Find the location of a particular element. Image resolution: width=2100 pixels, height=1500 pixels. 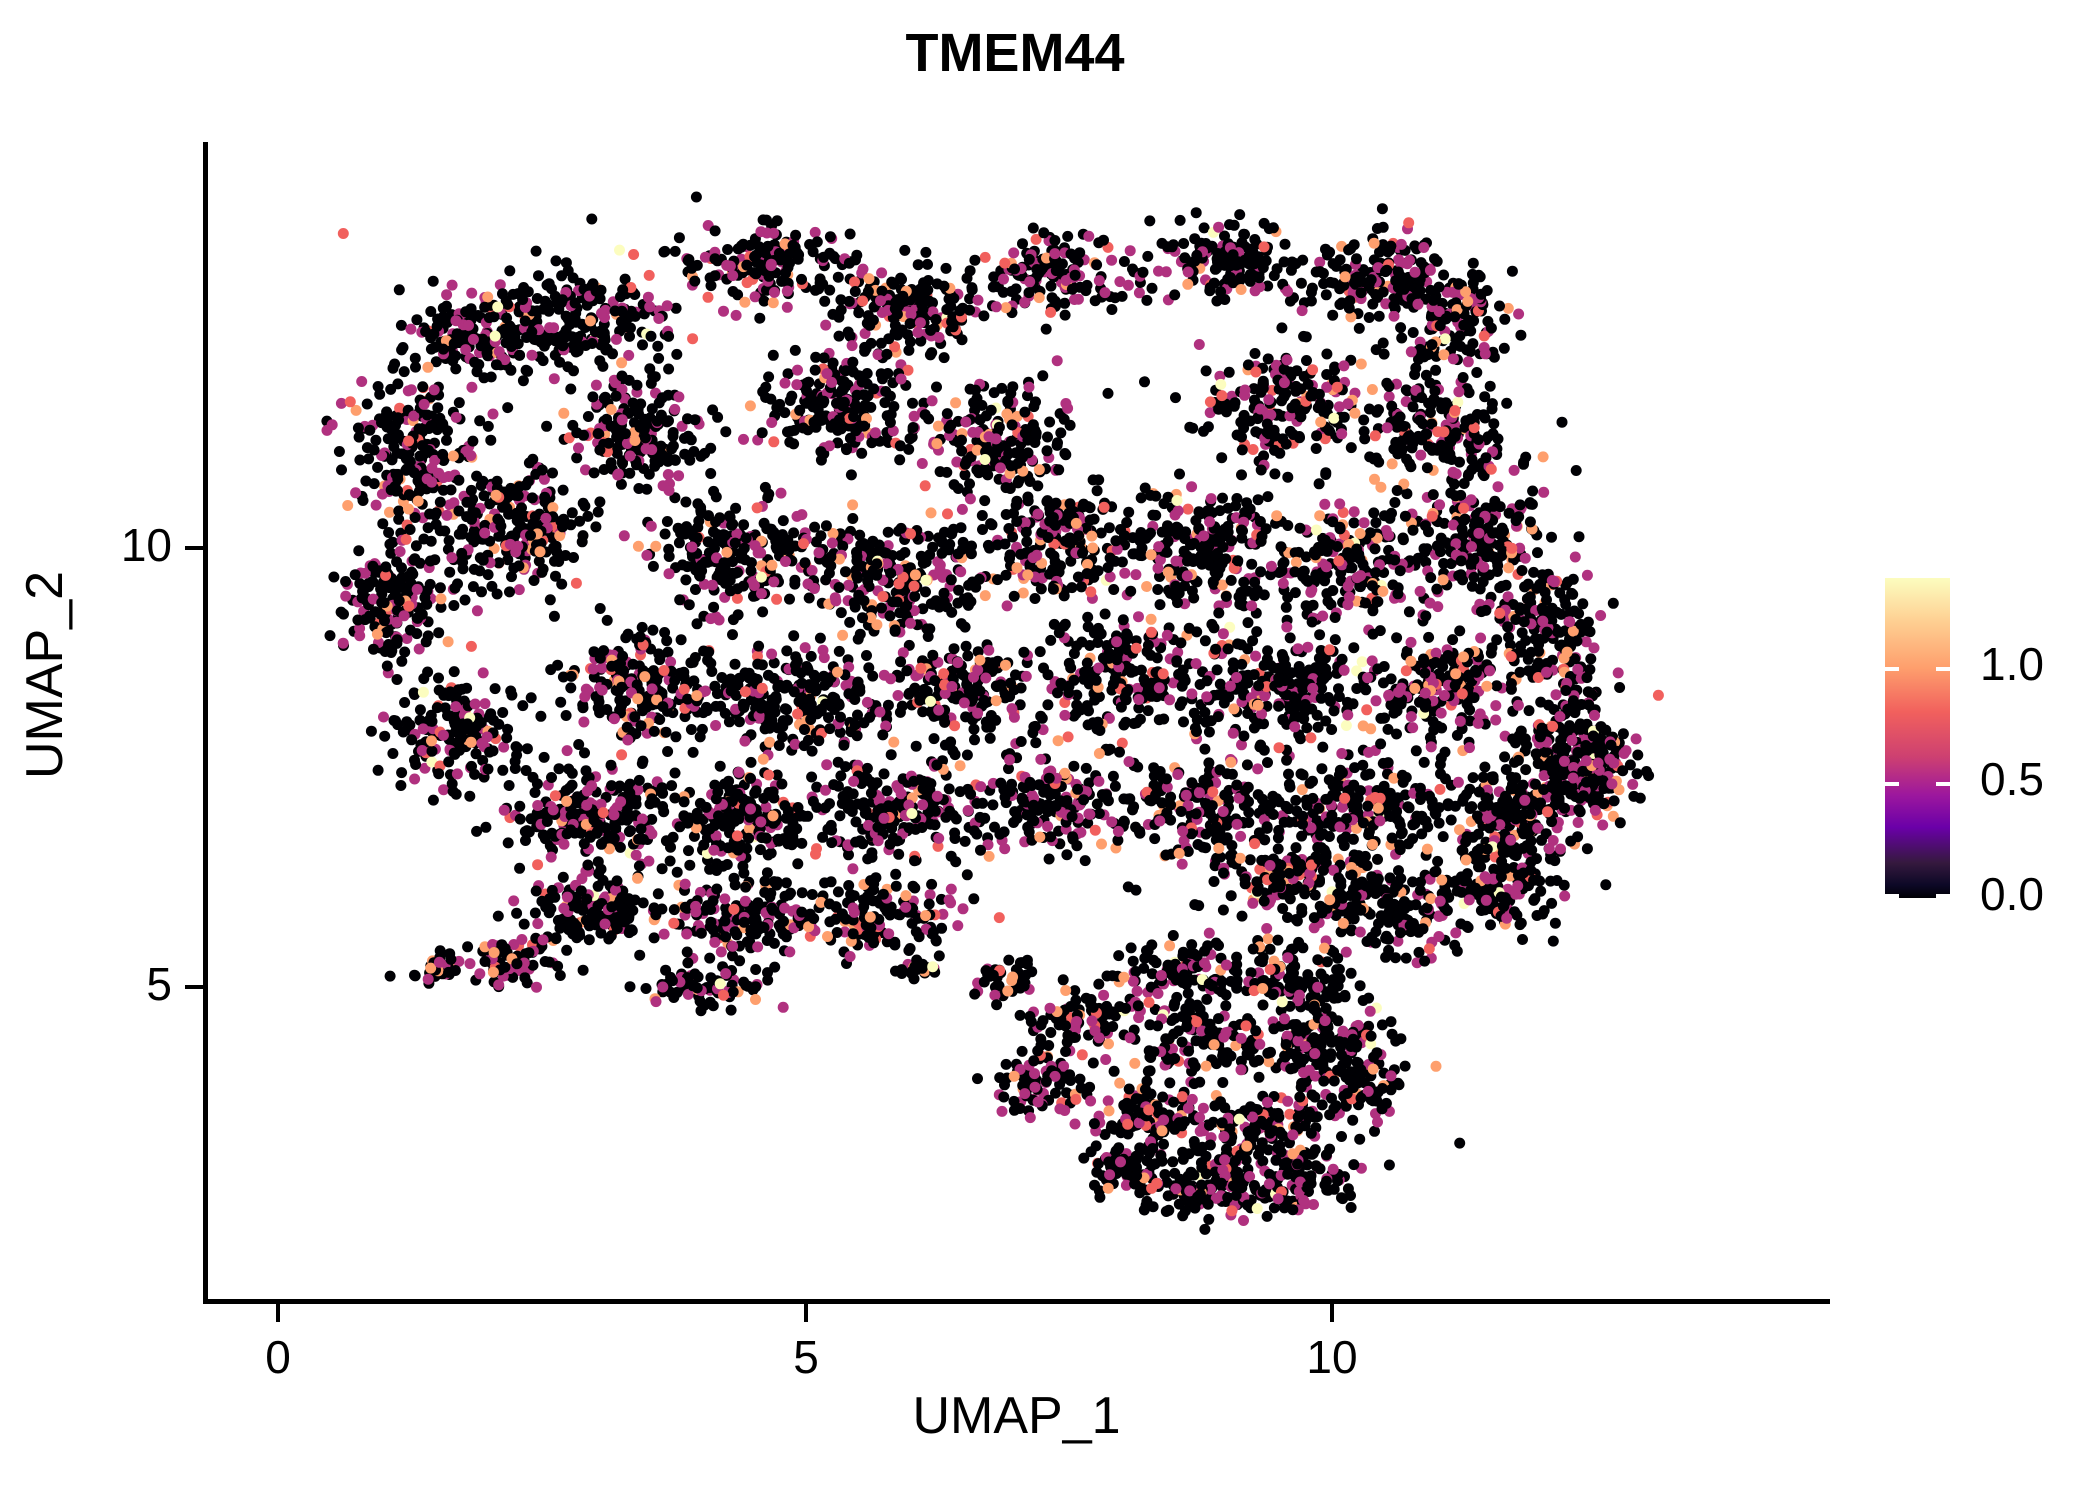

colorbar-legend: 1.0 0.5 0.0 is located at coordinates (1985, 749).